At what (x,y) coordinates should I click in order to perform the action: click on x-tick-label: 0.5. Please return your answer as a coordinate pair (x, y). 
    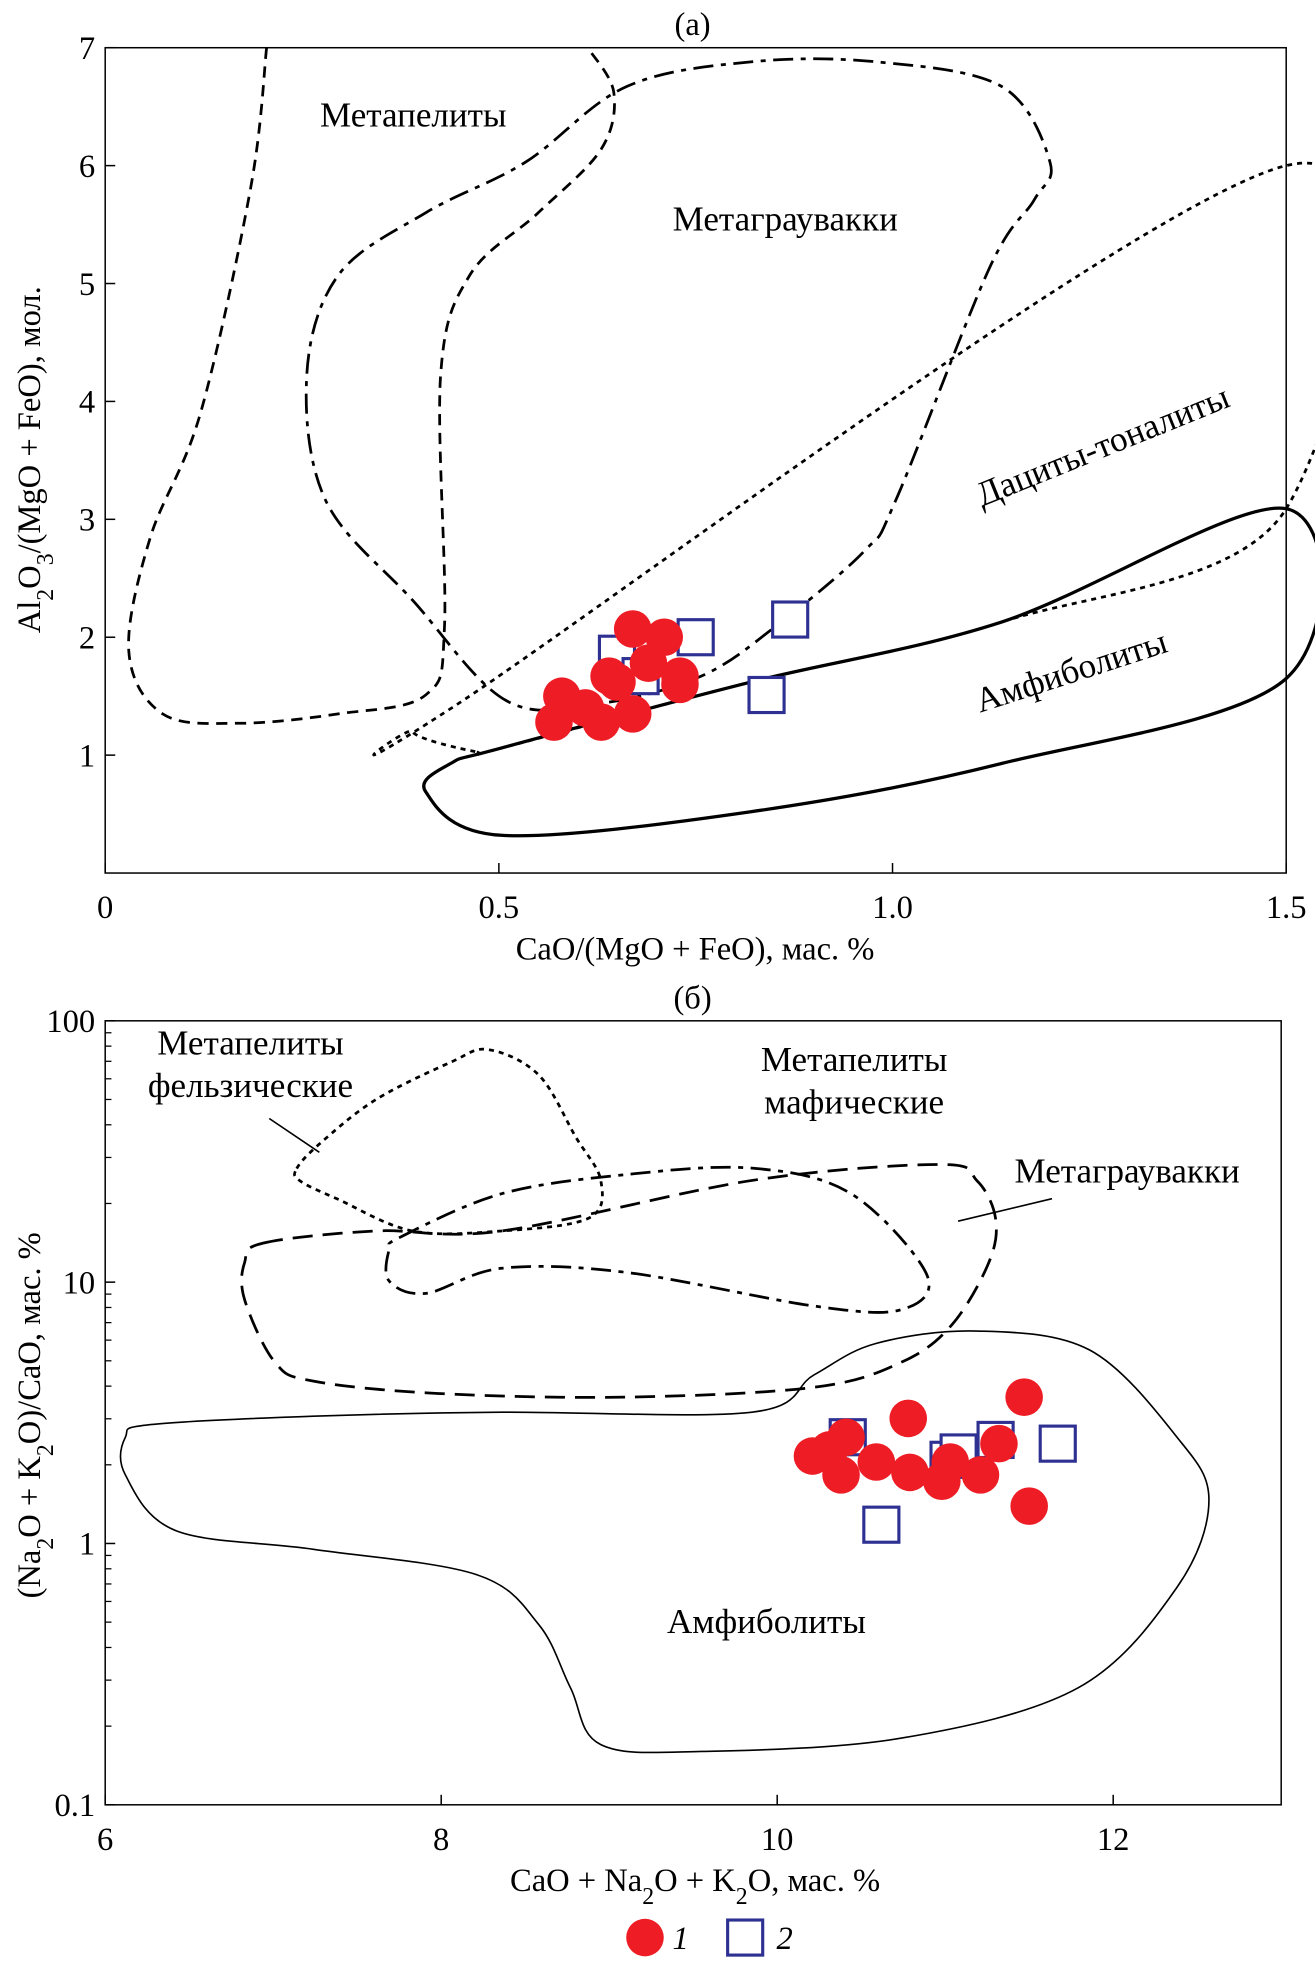
    Looking at the image, I should click on (499, 908).